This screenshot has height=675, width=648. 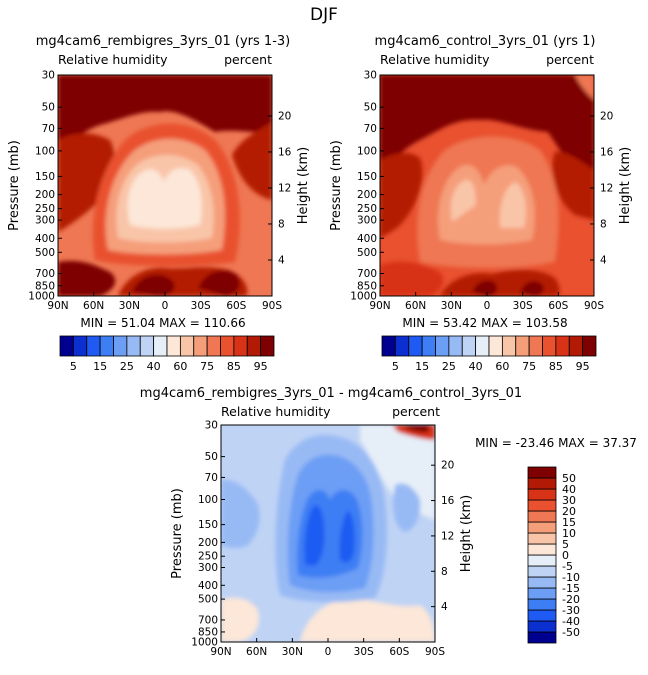 What do you see at coordinates (163, 41) in the screenshot?
I see `model-title: mg4cam6_rembigres_3yrs_01 (yrs 1-3)` at bounding box center [163, 41].